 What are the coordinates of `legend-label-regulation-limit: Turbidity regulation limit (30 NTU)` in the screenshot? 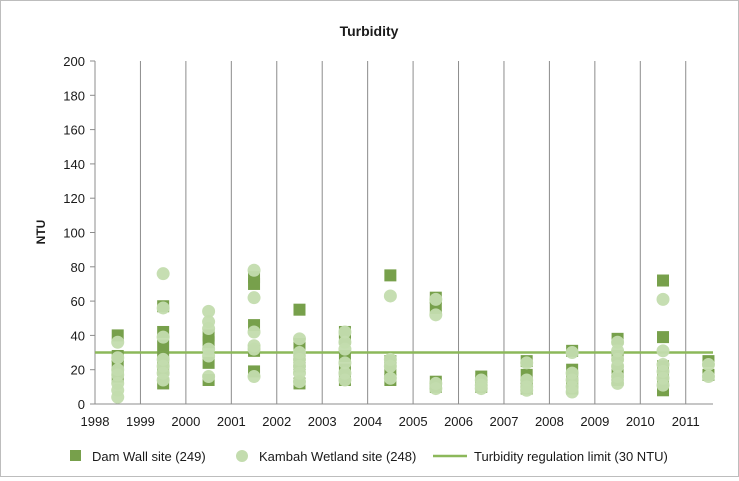 It's located at (571, 456).